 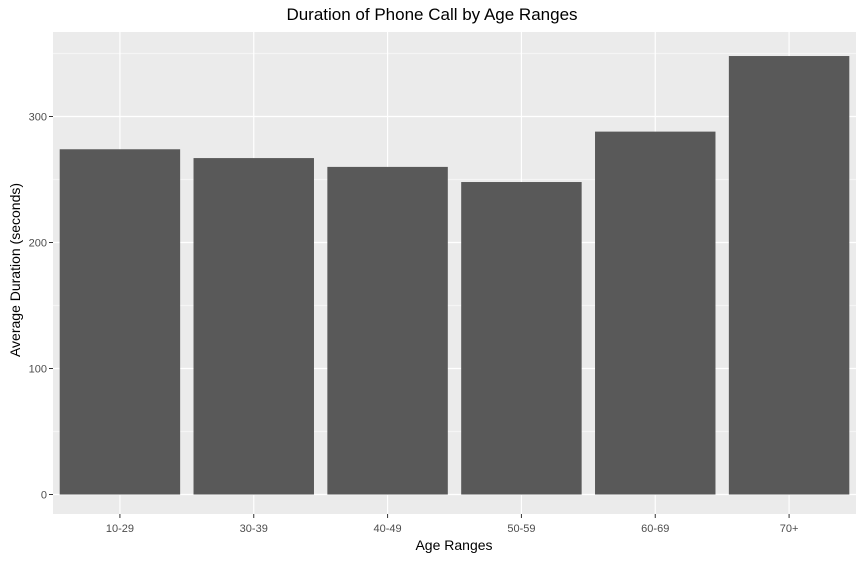 I want to click on chart-title: Duration of Phone Call by Age Ranges, so click(x=432, y=14).